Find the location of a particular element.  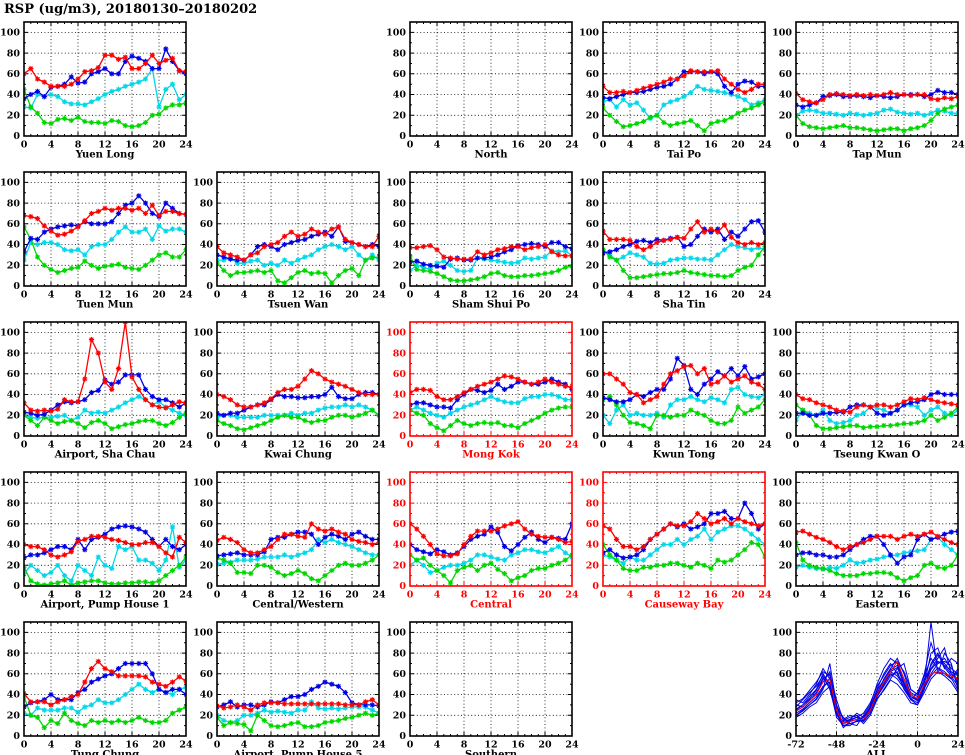

chart-all: 0 20 40 60 80 100 -72 -48 -24 0 24 ALL is located at coordinates (868, 681).